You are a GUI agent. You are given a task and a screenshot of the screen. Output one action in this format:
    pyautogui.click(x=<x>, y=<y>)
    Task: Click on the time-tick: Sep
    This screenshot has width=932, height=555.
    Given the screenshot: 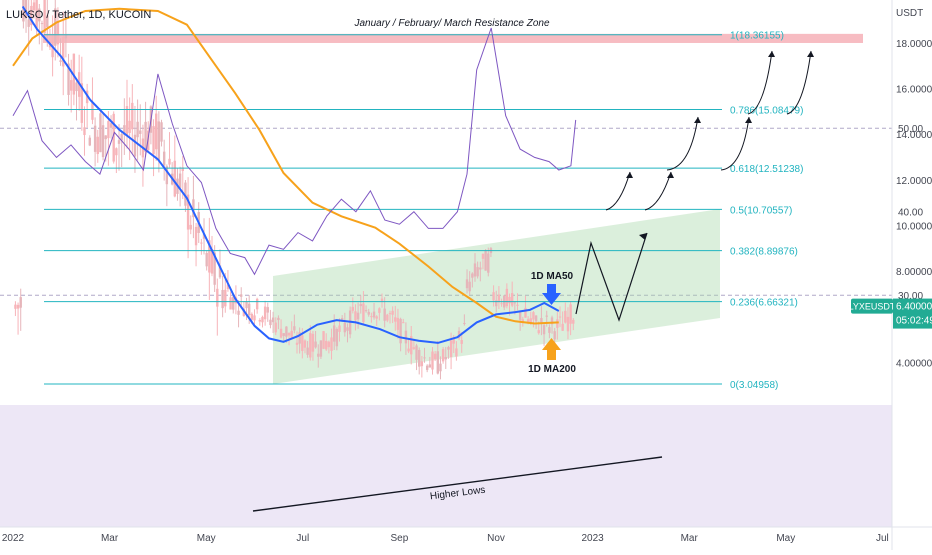 What is the action you would take?
    pyautogui.click(x=400, y=538)
    